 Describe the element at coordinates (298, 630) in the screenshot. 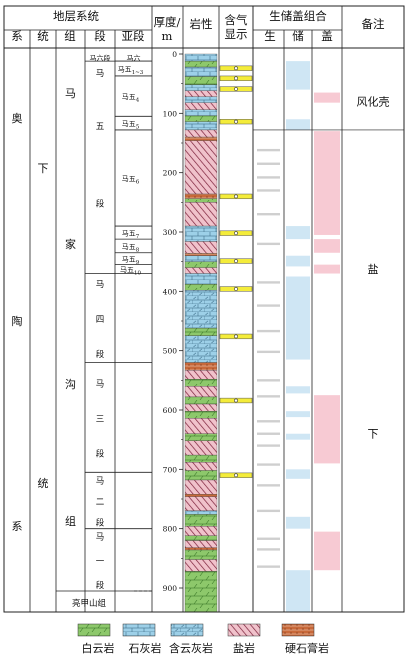

I see `legend-swatch-anhydrite` at that location.